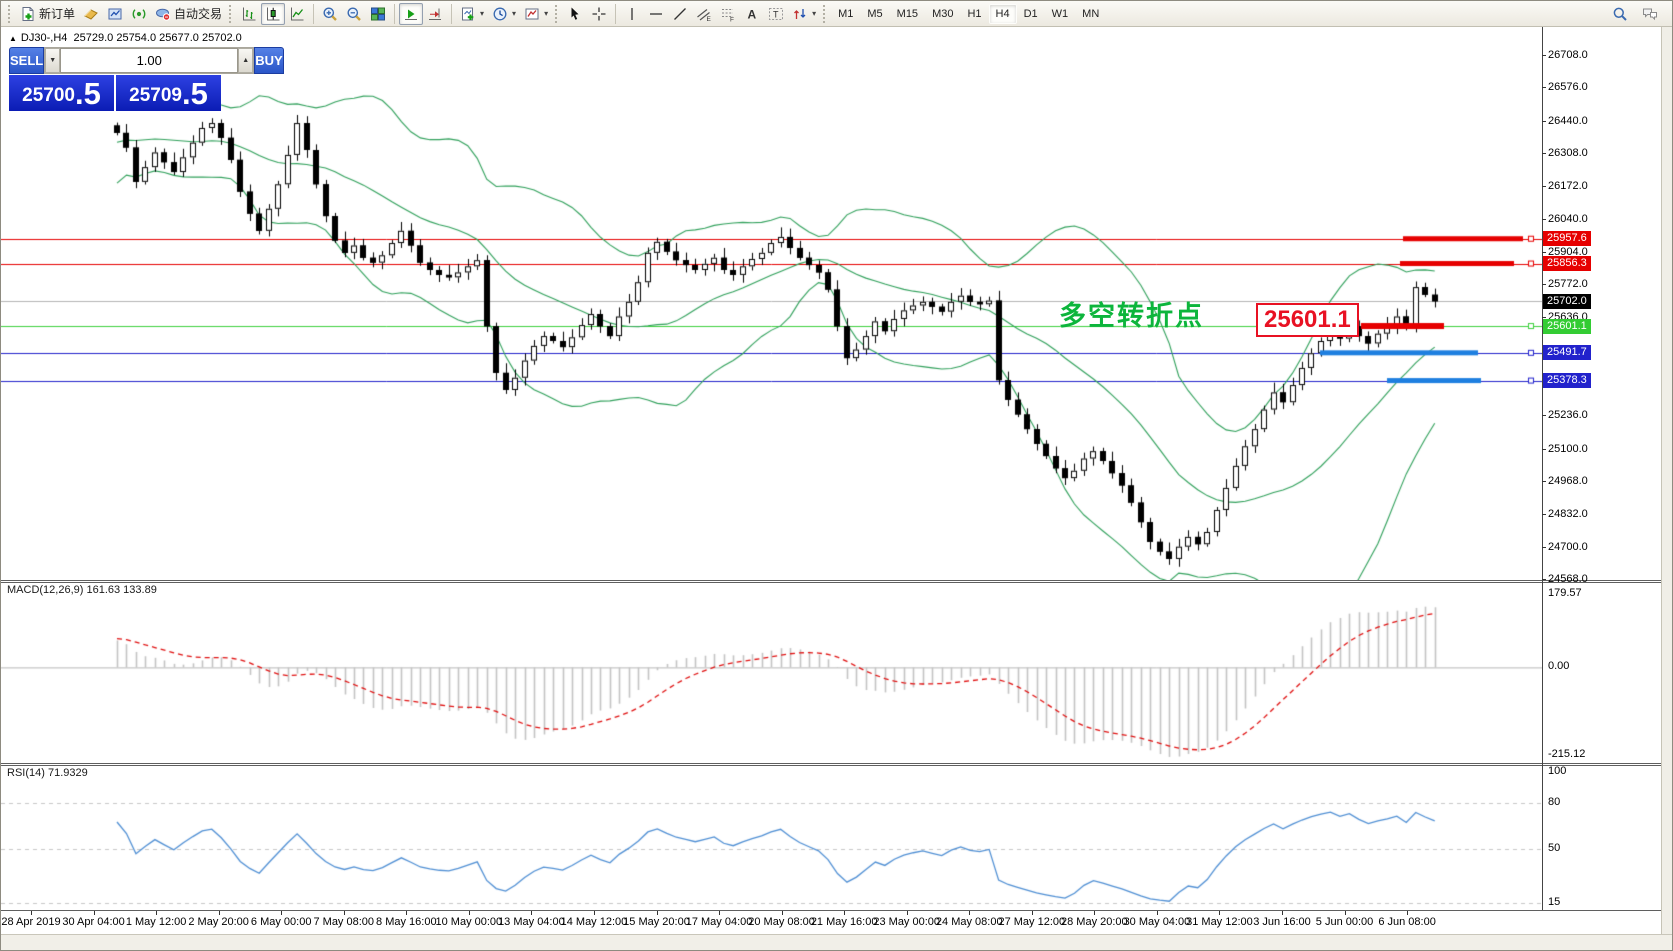 The image size is (1673, 951). Describe the element at coordinates (249, 14) in the screenshot. I see `bar-chart-button` at that location.